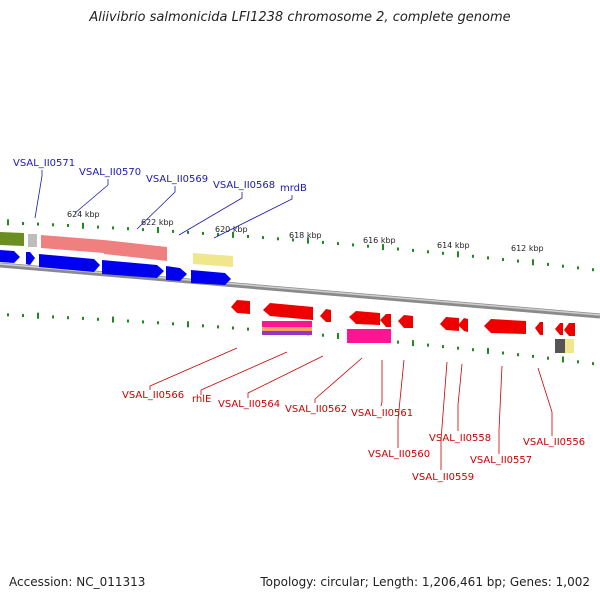 This screenshot has width=600, height=600. I want to click on gene-label-bottom: VSAL_II0566, so click(153, 395).